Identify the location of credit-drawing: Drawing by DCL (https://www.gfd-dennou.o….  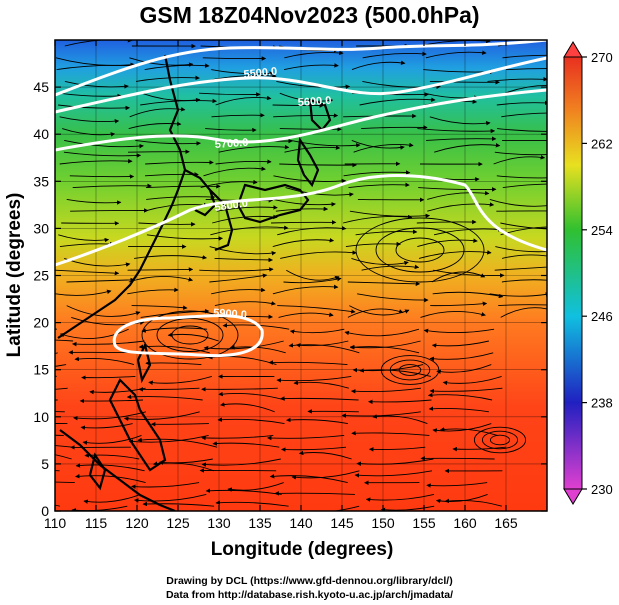
(309, 581).